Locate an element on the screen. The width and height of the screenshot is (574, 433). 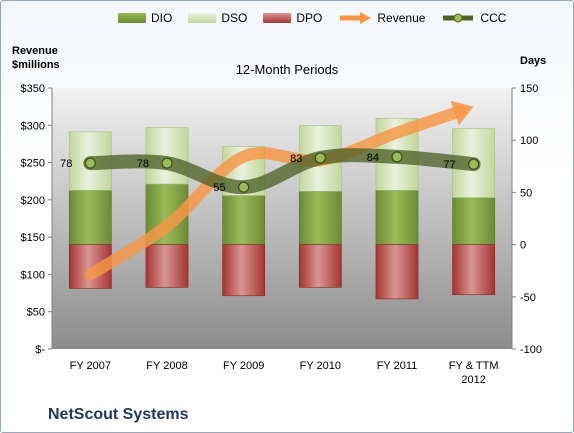
legend-line-ccc is located at coordinates (458, 18).